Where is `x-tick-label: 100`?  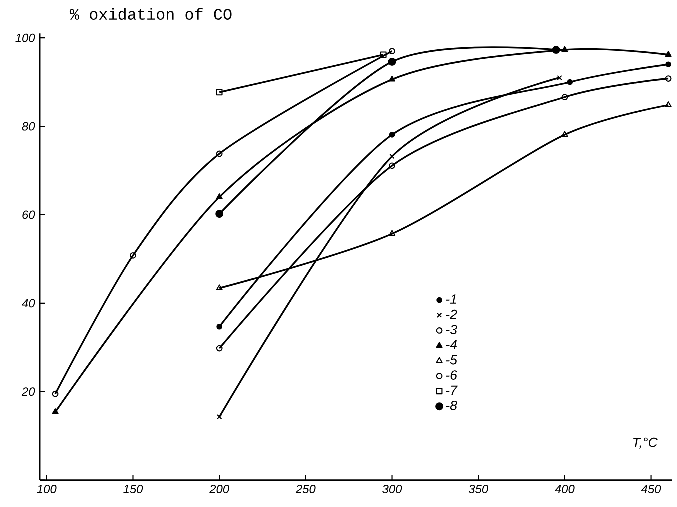 x-tick-label: 100 is located at coordinates (47, 489).